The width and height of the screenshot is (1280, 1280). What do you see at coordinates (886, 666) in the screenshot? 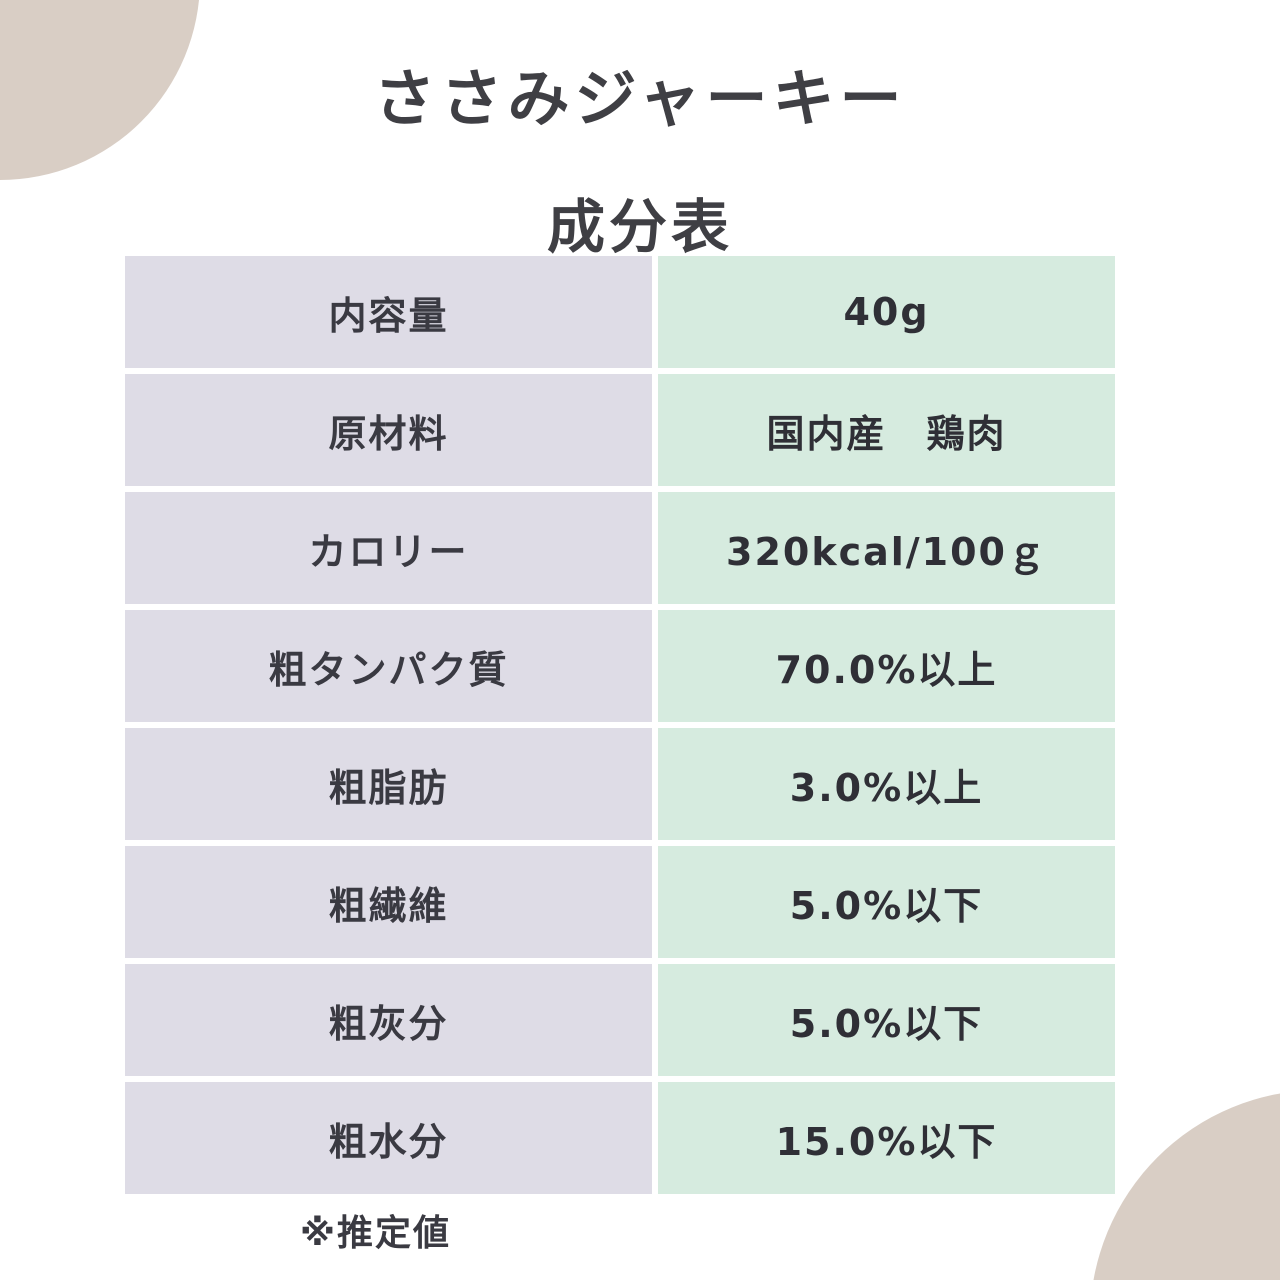
I see `table-cell-value: 70.0%以上` at bounding box center [886, 666].